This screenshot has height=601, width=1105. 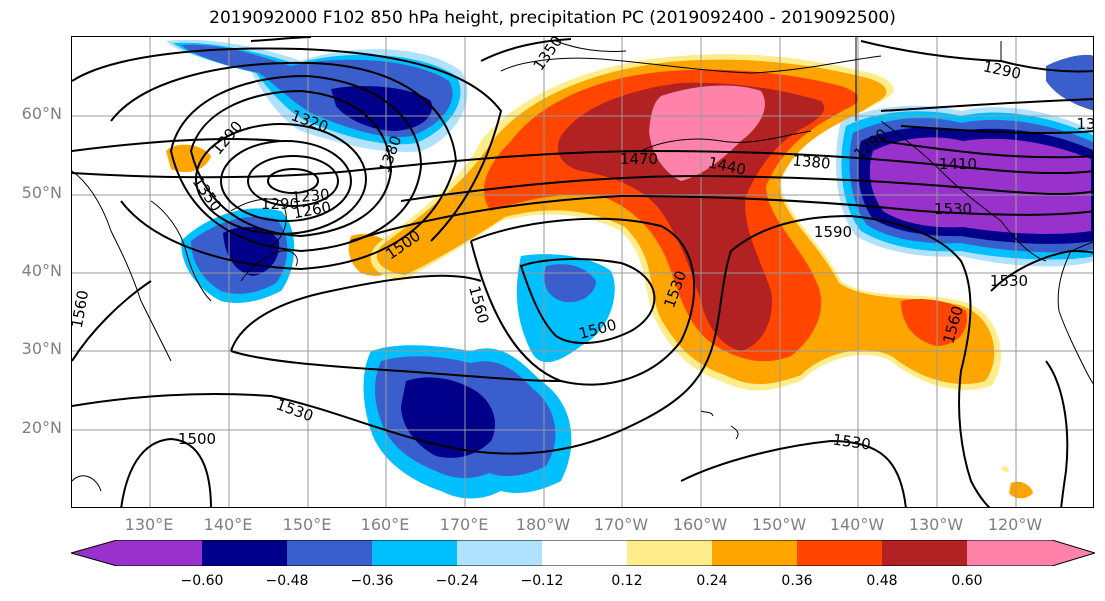 I want to click on lon-label: 160°W, so click(x=700, y=524).